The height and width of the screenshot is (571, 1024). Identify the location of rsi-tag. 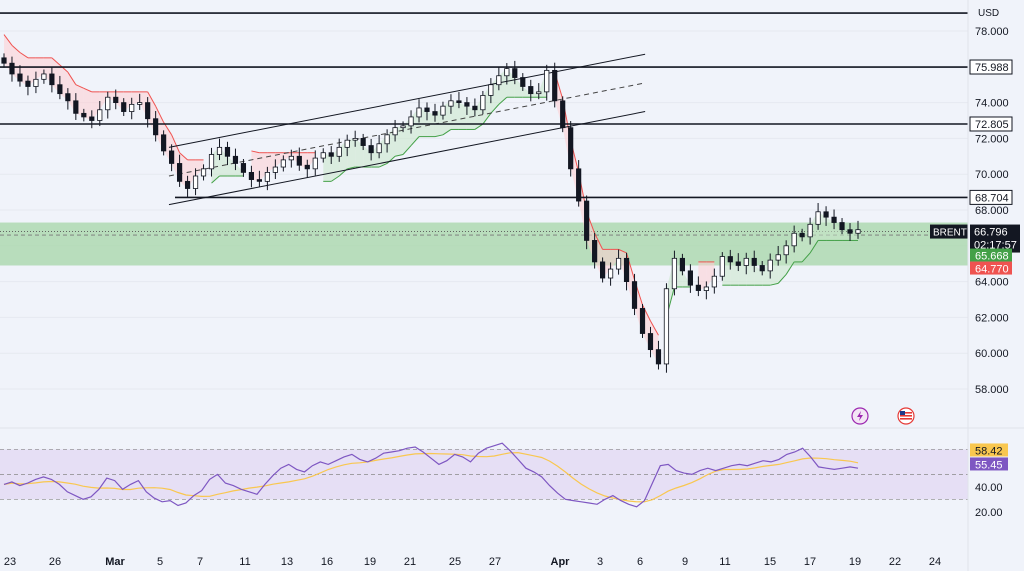
(989, 464).